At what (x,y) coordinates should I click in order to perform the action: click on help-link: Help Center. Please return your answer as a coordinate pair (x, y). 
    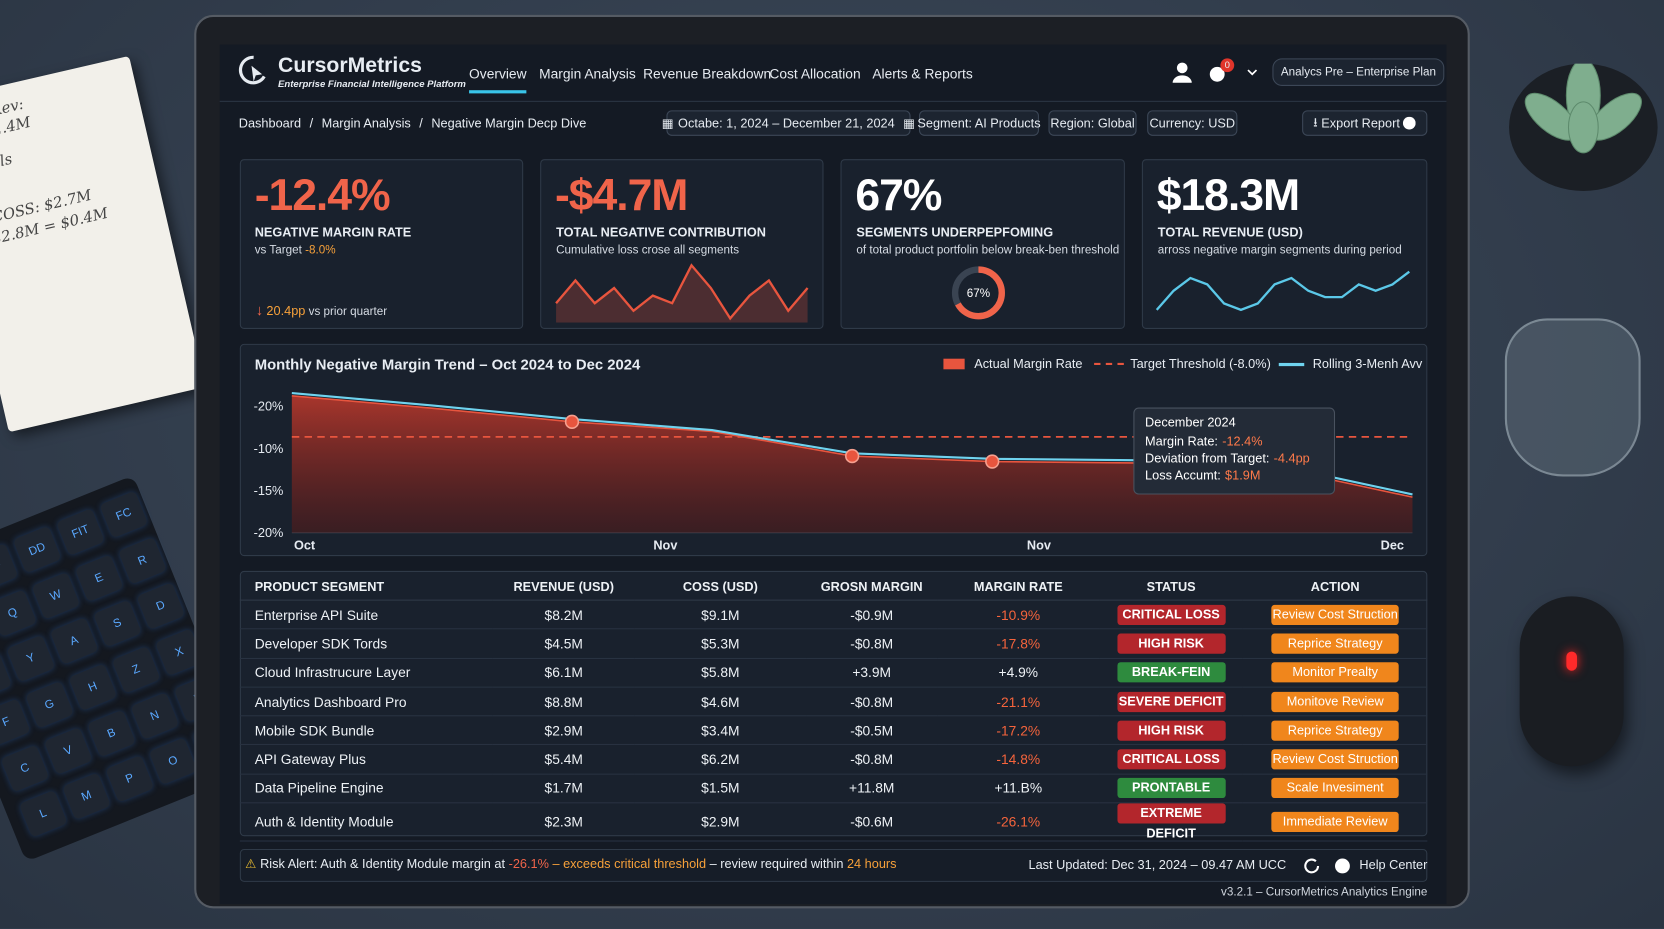
    Looking at the image, I should click on (1393, 865).